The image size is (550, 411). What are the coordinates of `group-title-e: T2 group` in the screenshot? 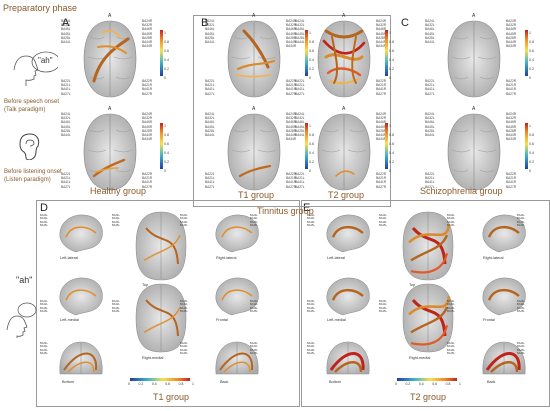 It's located at (428, 397).